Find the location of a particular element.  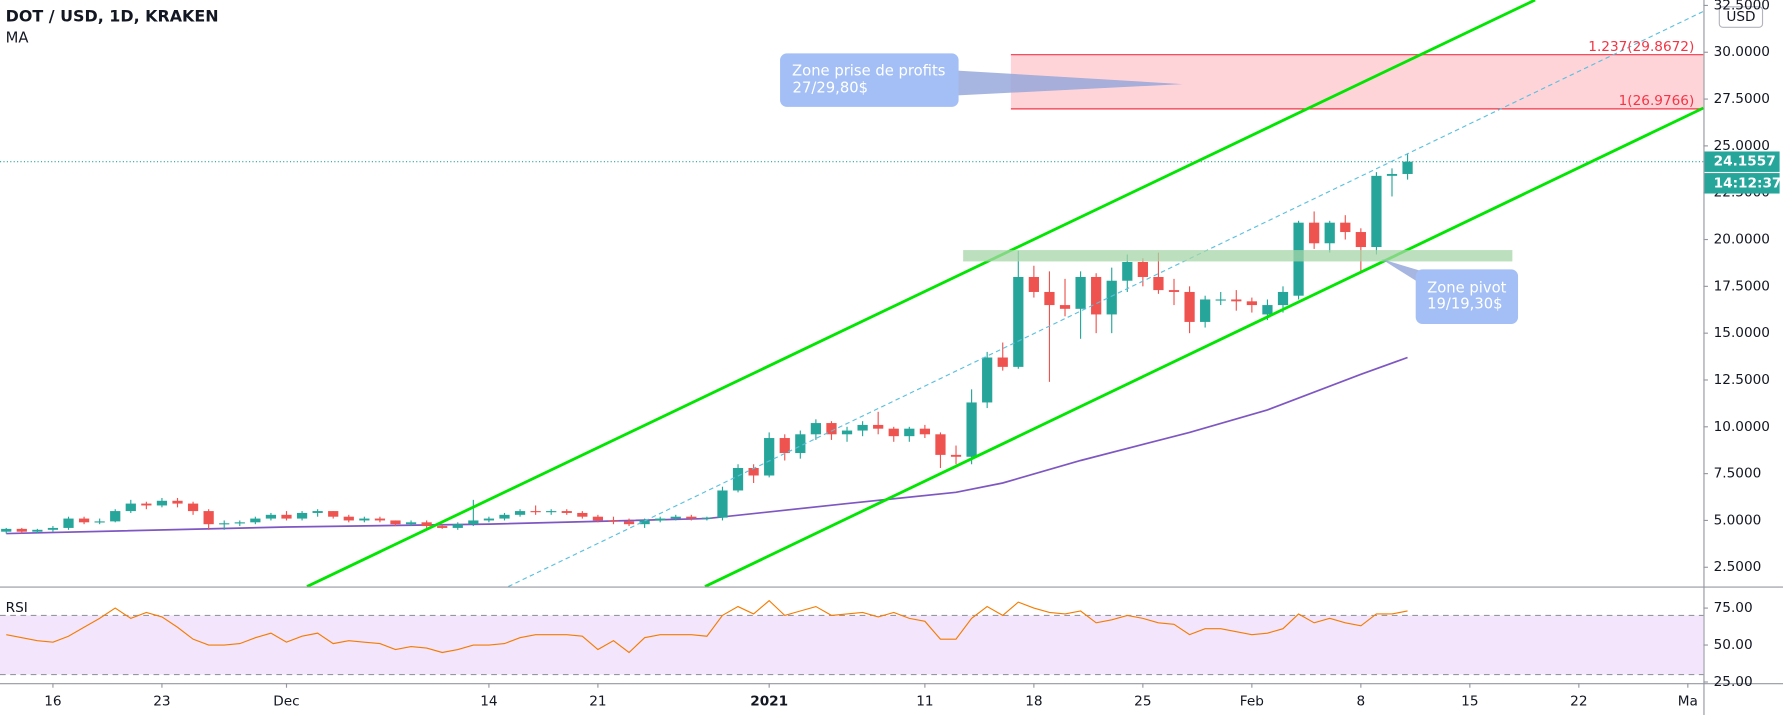

x-tick-label: 15 is located at coordinates (1469, 701).